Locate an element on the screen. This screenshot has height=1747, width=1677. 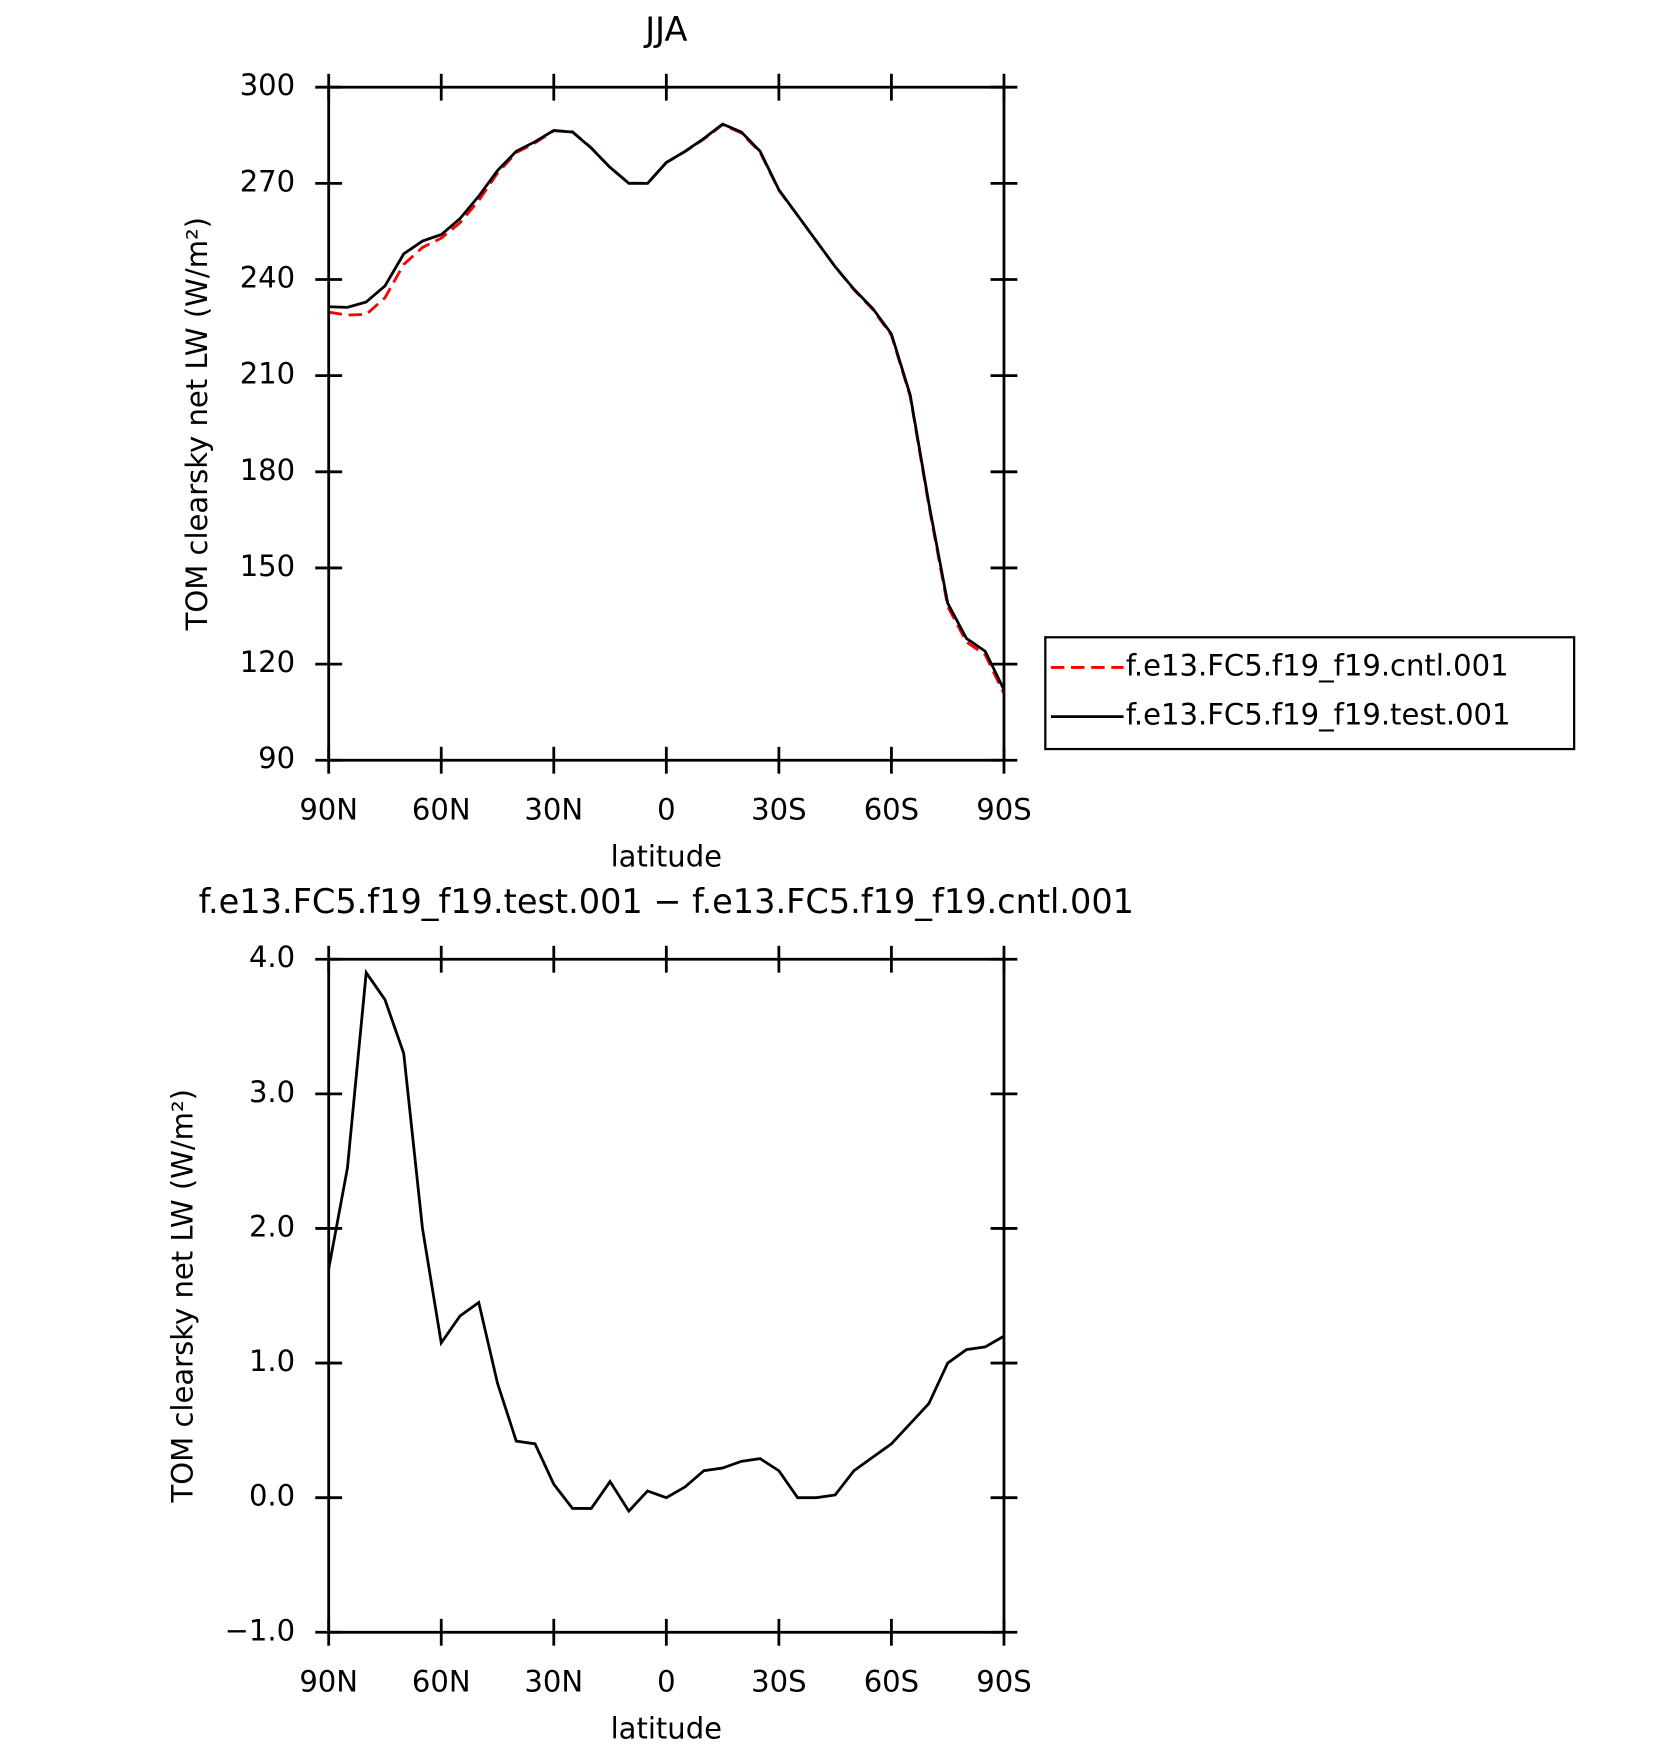
legend-label: f.e13.FC5.f19_f19.test.001 is located at coordinates (1318, 715).